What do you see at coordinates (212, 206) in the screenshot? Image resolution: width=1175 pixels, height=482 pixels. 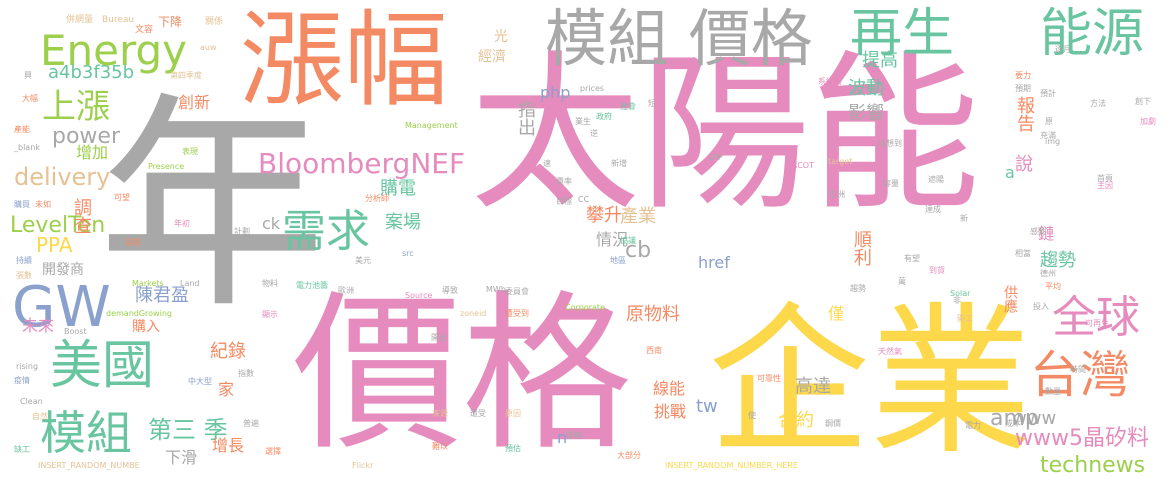 I see `cloud-word: 年` at bounding box center [212, 206].